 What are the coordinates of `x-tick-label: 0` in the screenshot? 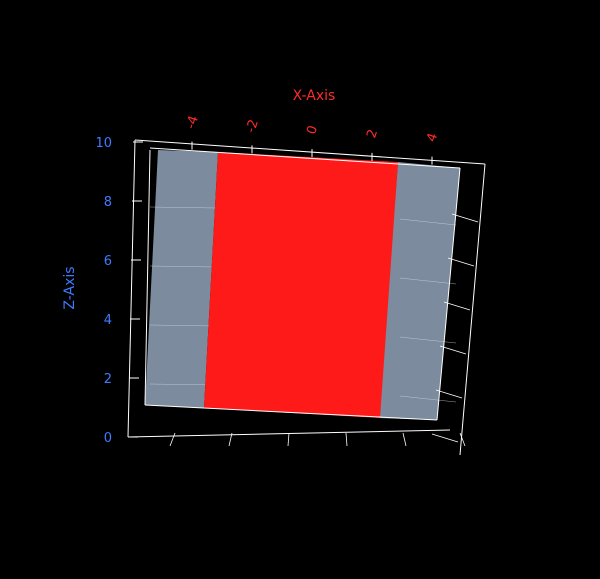 It's located at (312, 130).